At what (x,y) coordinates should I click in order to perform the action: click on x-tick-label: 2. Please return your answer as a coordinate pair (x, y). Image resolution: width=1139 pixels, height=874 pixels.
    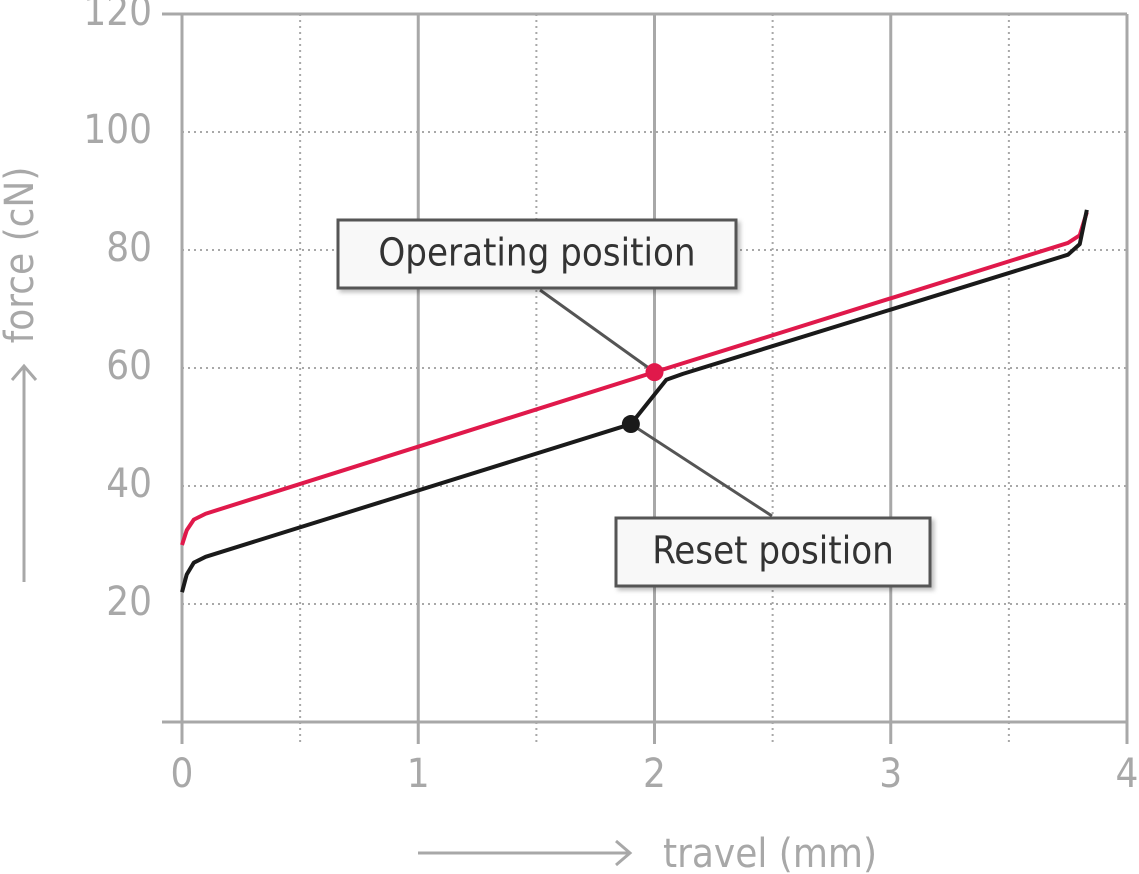
    Looking at the image, I should click on (654, 774).